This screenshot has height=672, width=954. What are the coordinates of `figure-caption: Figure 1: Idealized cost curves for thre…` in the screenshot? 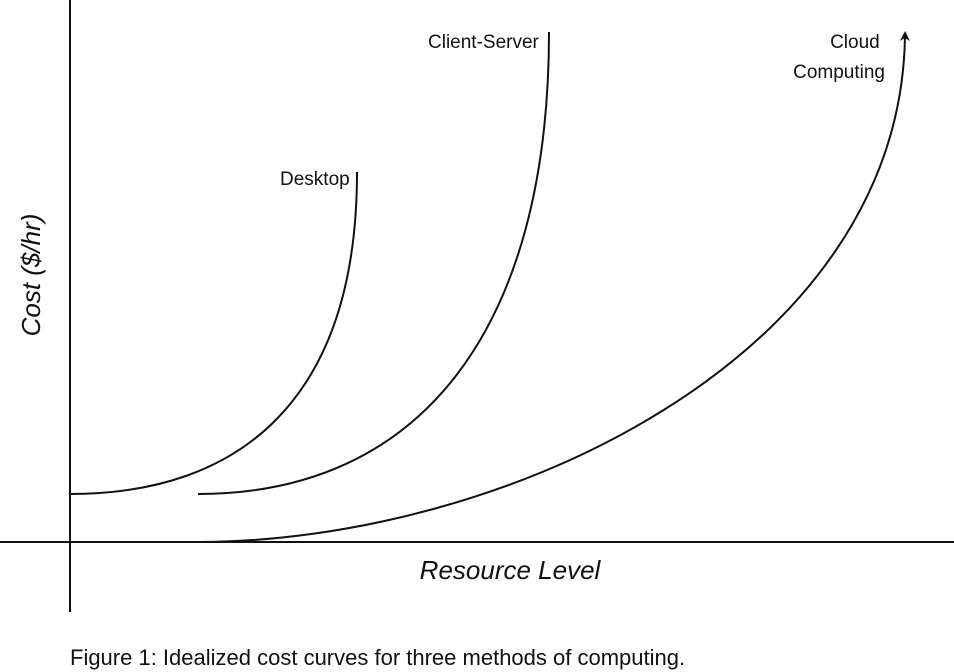 It's located at (378, 657).